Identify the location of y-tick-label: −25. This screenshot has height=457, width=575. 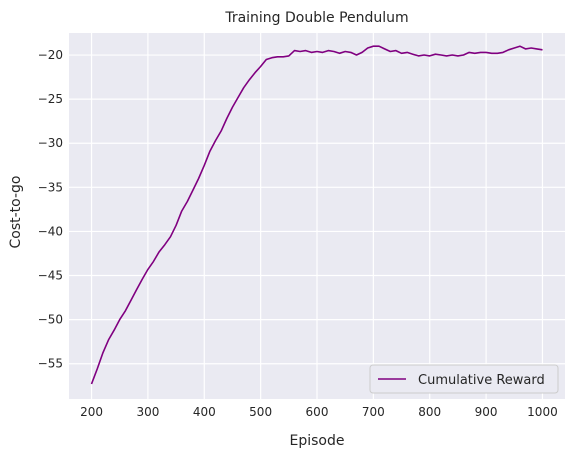
(50, 99).